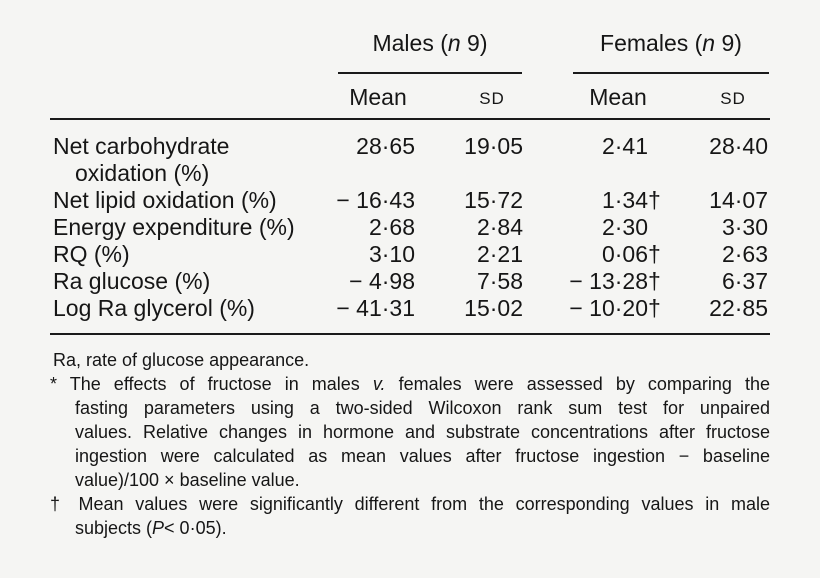 The image size is (820, 578). I want to click on males-group-label: Males (n 9), so click(430, 43).